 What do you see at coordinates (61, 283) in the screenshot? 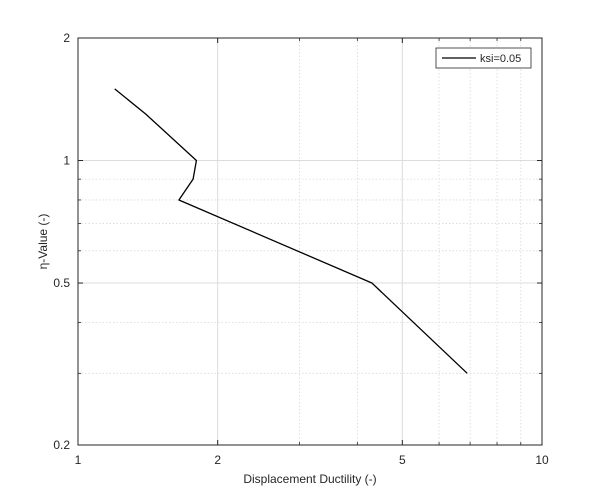
I see `y-tick-label: 0.5` at bounding box center [61, 283].